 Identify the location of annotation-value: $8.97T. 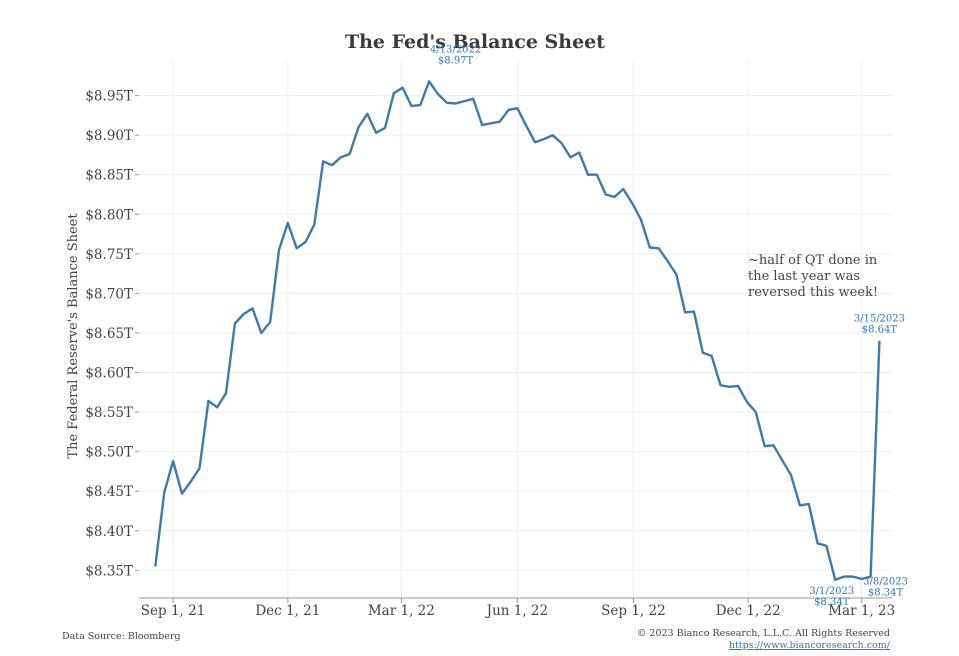
(456, 60).